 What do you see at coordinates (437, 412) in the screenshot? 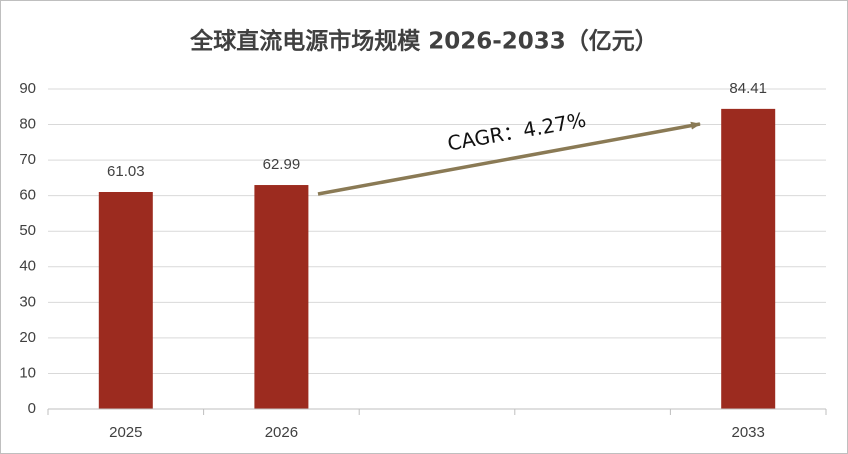
I see `x-axis-ticks` at bounding box center [437, 412].